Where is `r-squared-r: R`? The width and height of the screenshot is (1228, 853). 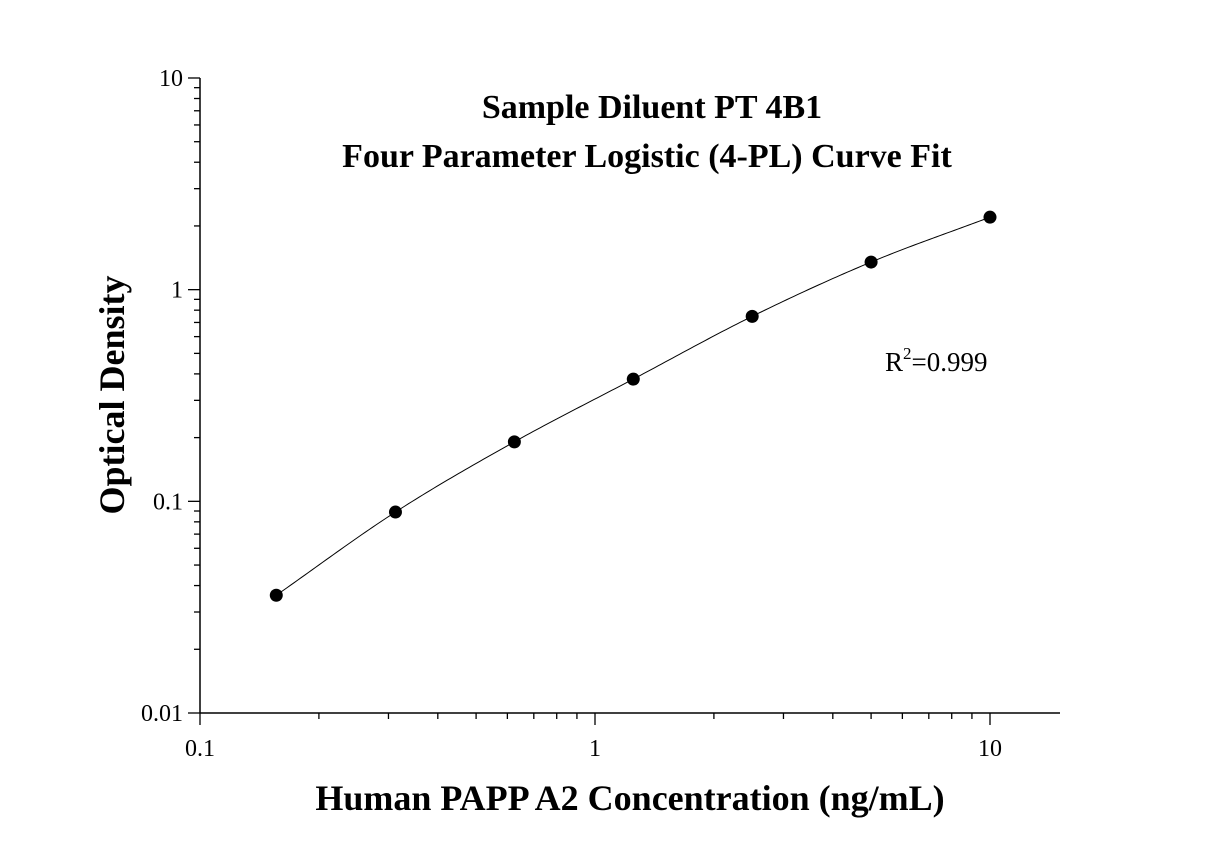 r-squared-r: R is located at coordinates (894, 362).